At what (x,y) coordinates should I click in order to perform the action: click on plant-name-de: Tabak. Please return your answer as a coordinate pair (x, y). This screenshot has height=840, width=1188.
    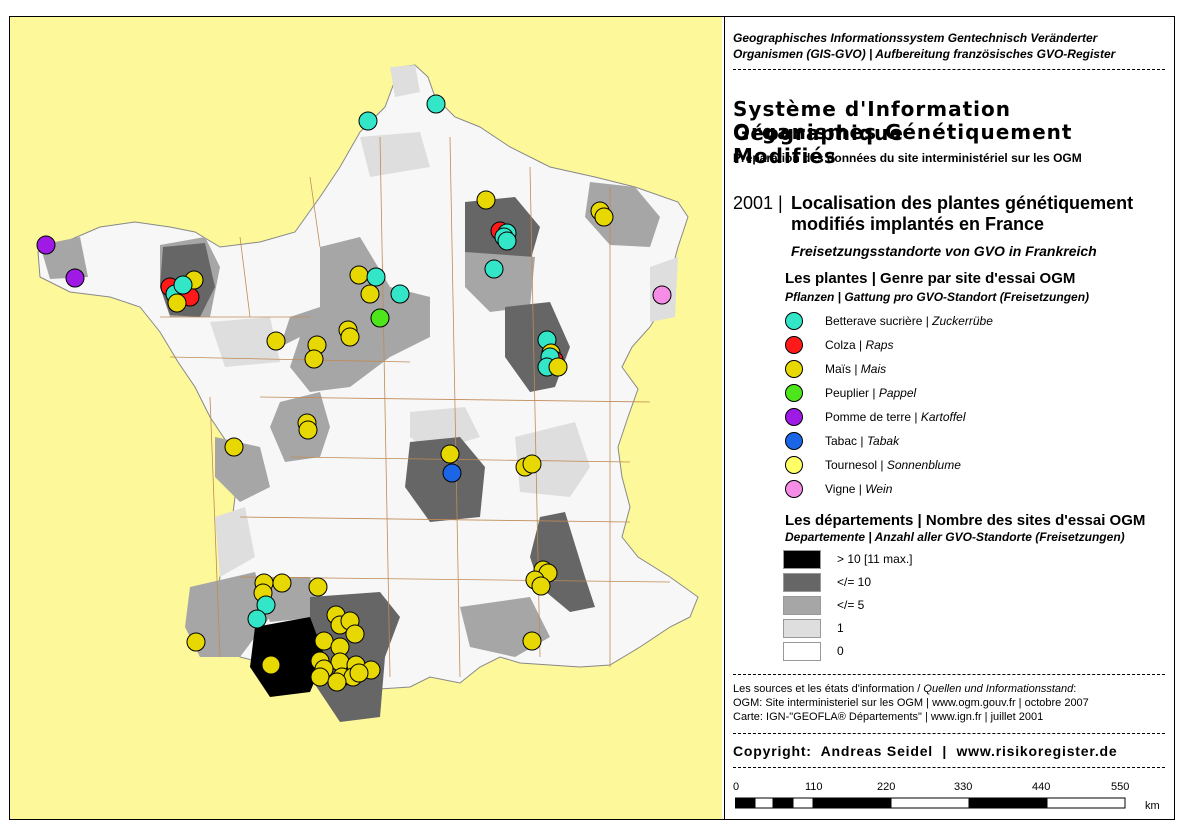
    Looking at the image, I should click on (883, 441).